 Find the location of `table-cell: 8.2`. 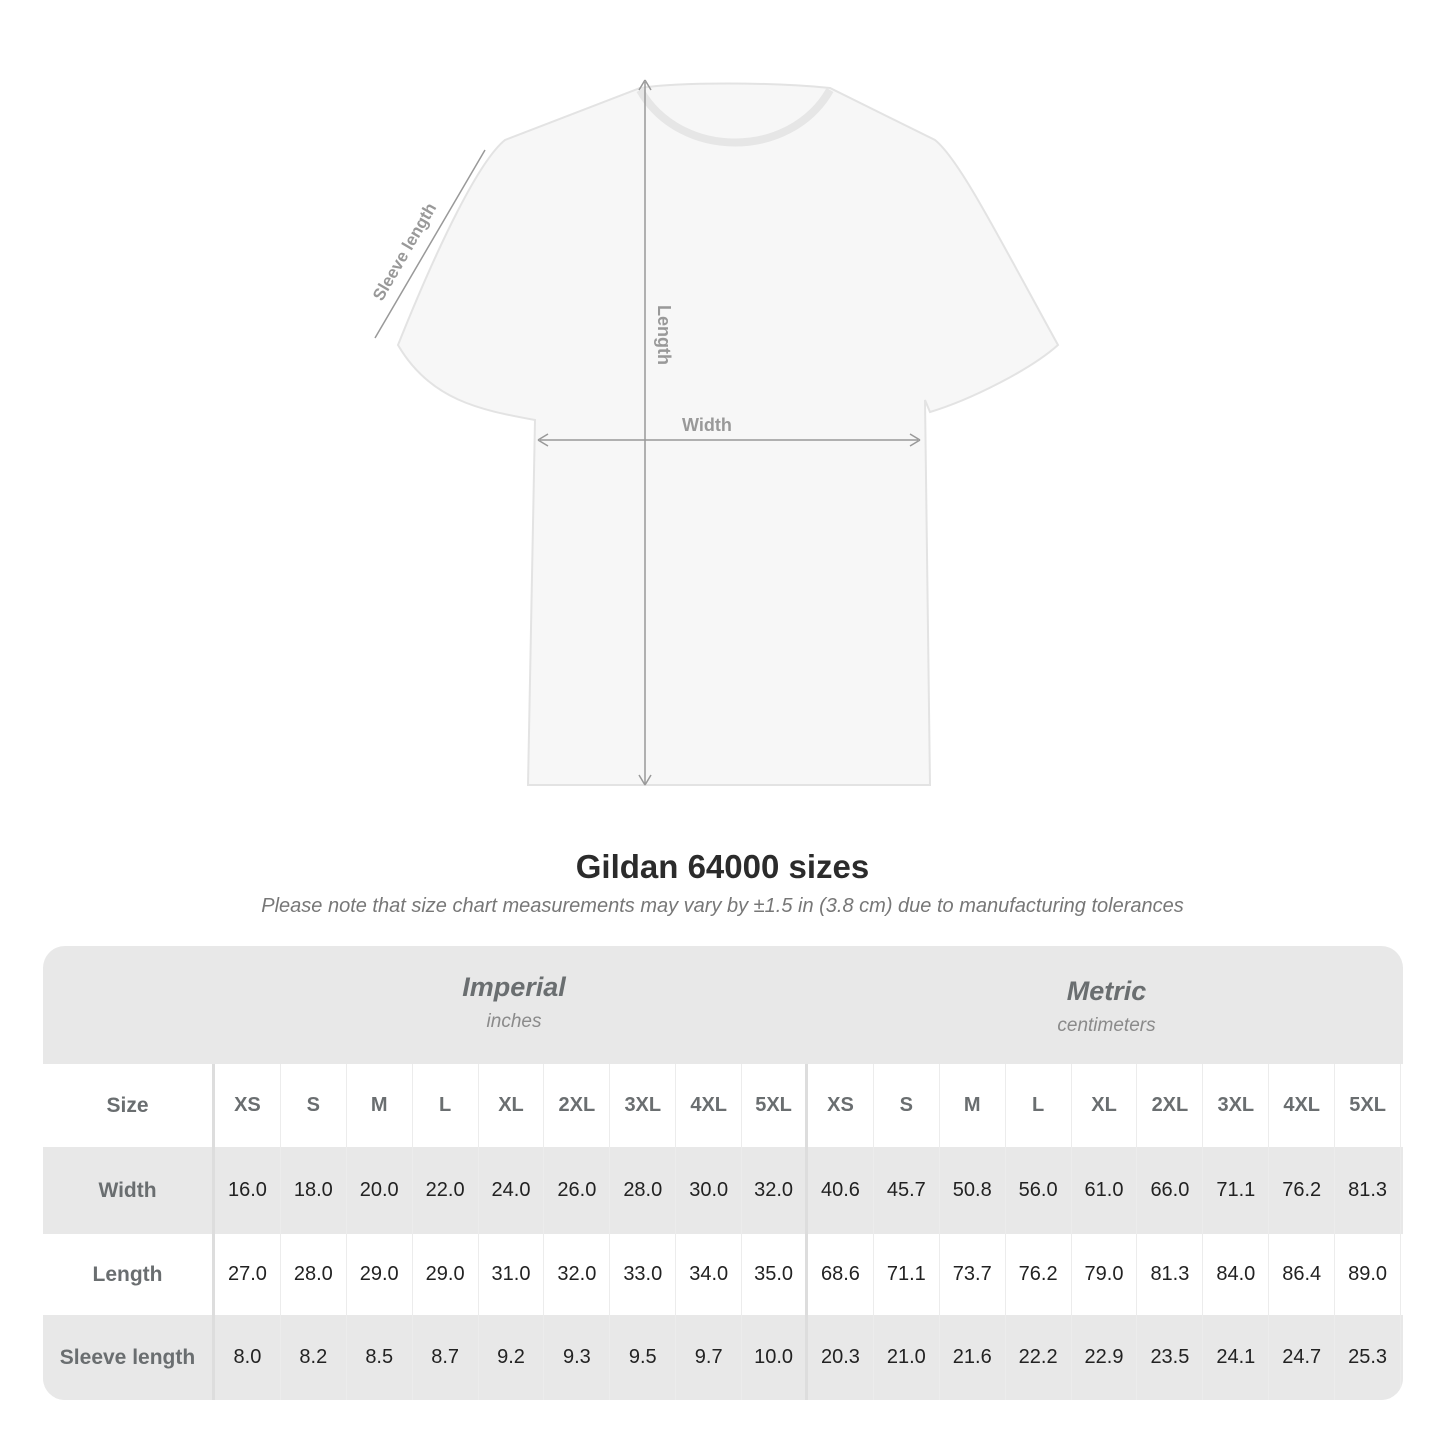

table-cell: 8.2 is located at coordinates (314, 1357).